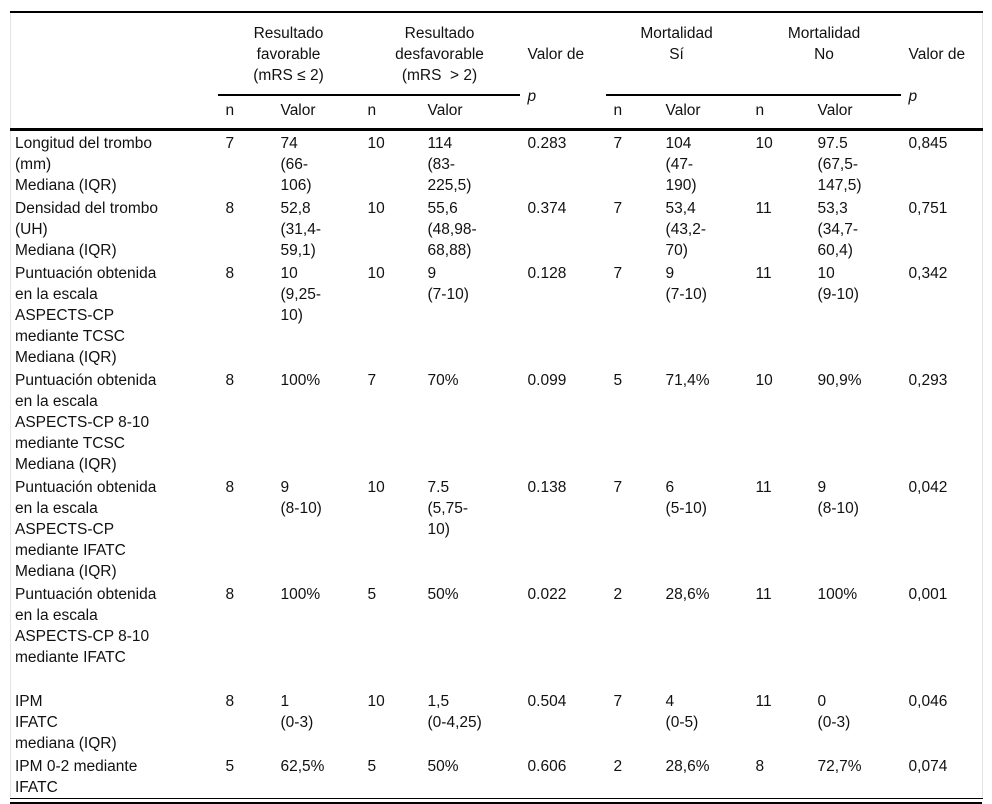 This screenshot has height=804, width=992. Describe the element at coordinates (941, 71) in the screenshot. I see `col-header-p-value-2: Valor de p` at that location.